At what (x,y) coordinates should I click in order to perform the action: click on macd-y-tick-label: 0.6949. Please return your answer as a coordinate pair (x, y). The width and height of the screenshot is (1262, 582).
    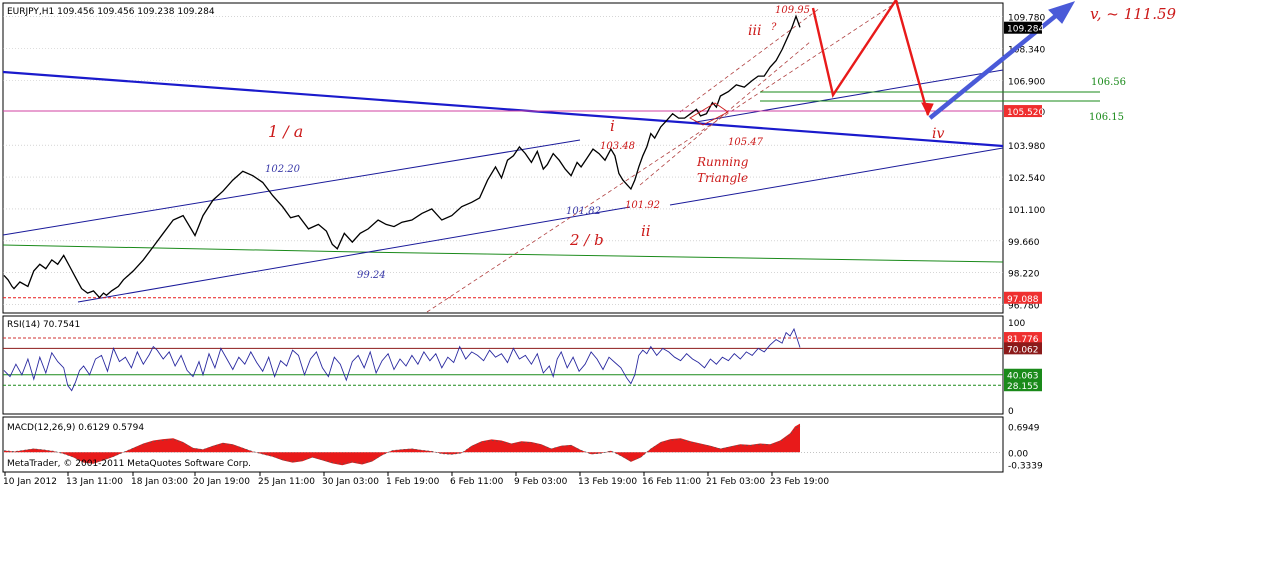
    Looking at the image, I should click on (1024, 429).